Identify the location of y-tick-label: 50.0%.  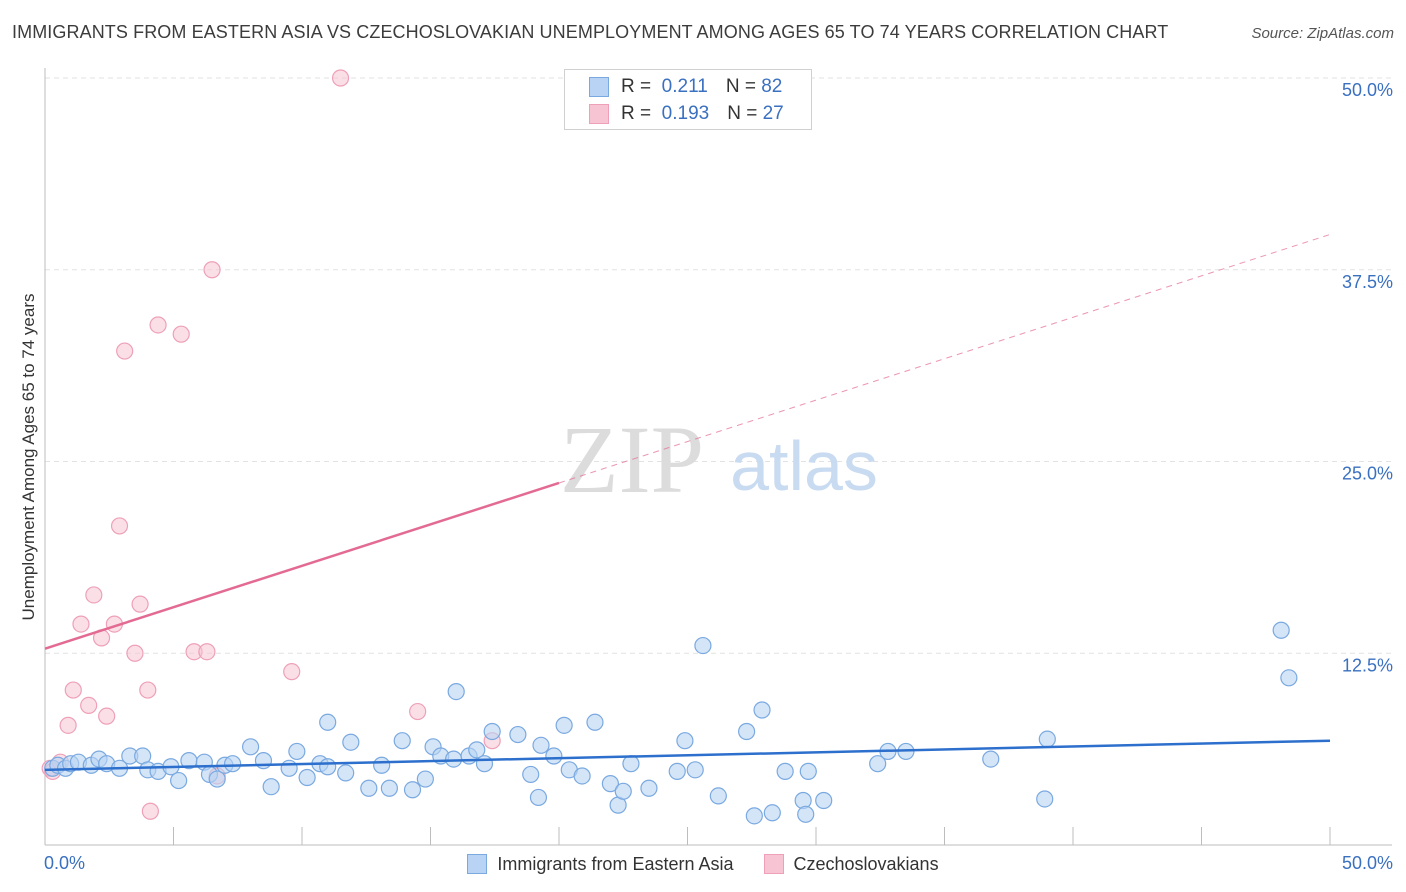
(1367, 90).